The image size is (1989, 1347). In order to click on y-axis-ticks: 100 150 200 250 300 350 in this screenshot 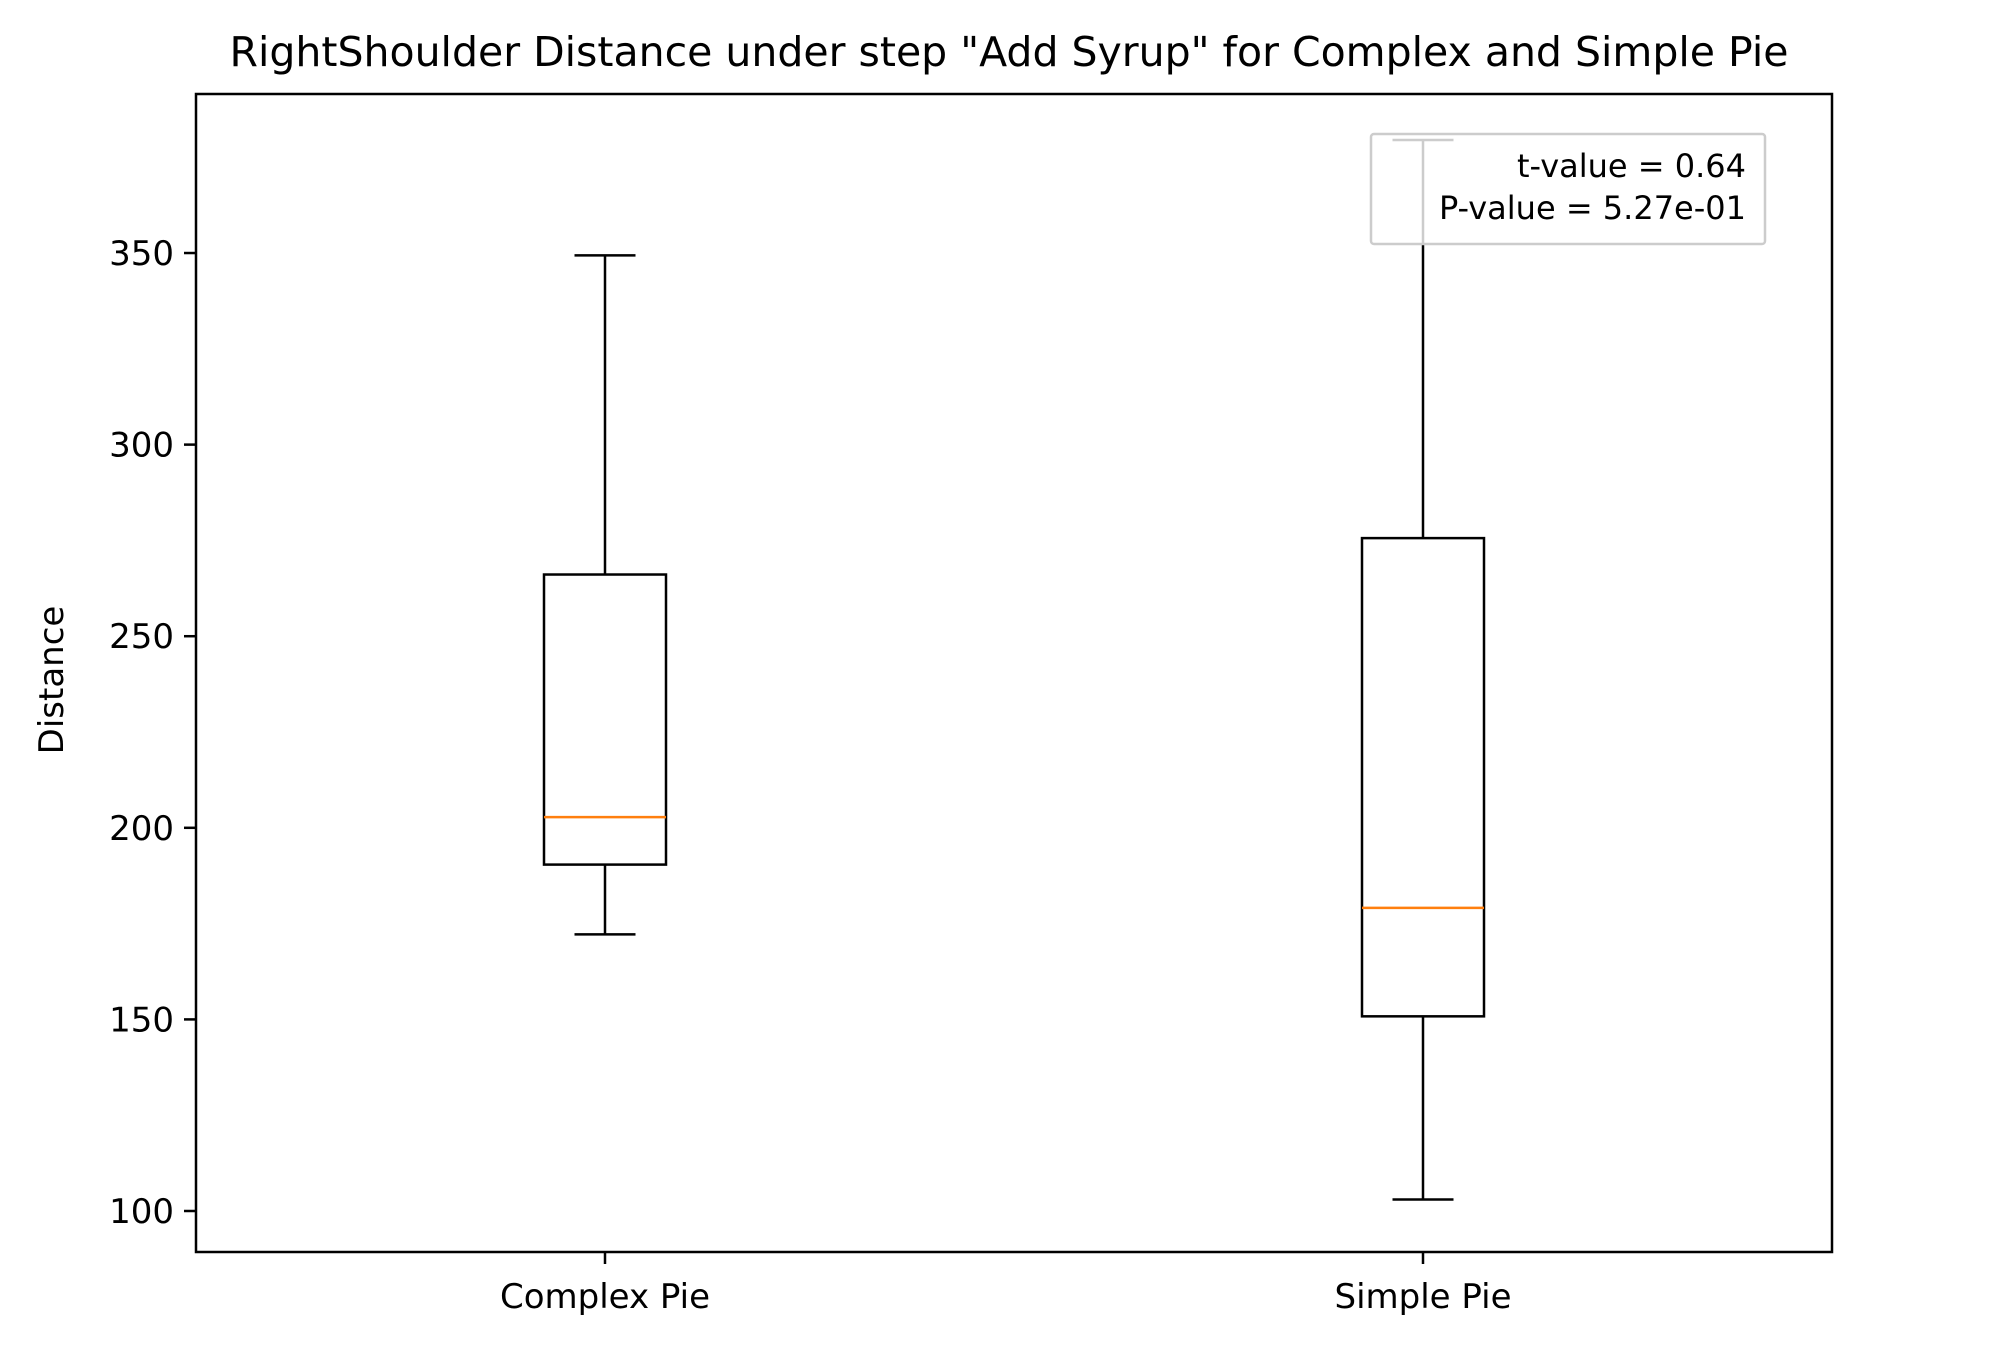, I will do `click(152, 733)`.